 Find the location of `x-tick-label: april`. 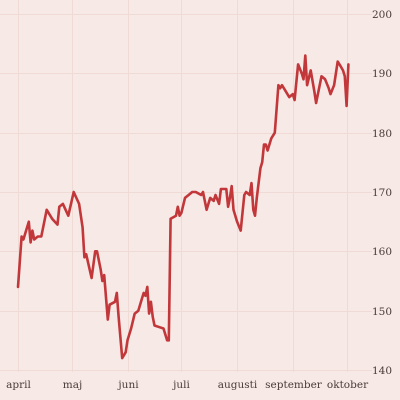

x-tick-label: april is located at coordinates (18, 385).